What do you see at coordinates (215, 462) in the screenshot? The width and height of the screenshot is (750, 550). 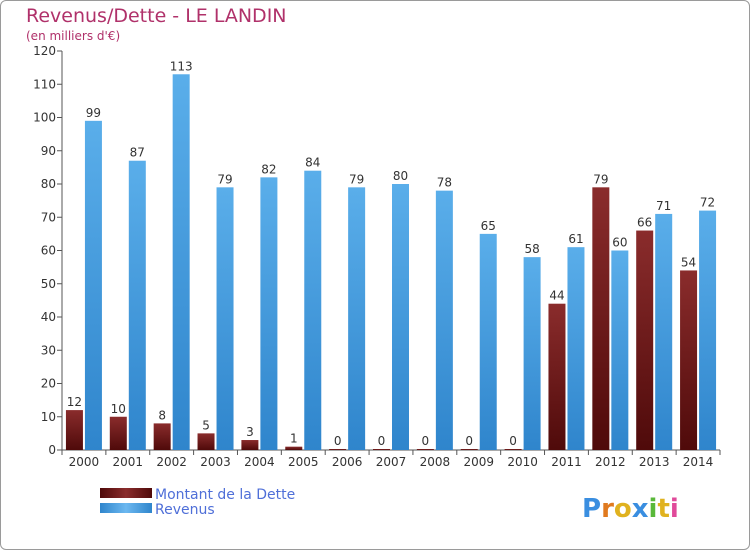 I see `x-tick-label: 2003` at bounding box center [215, 462].